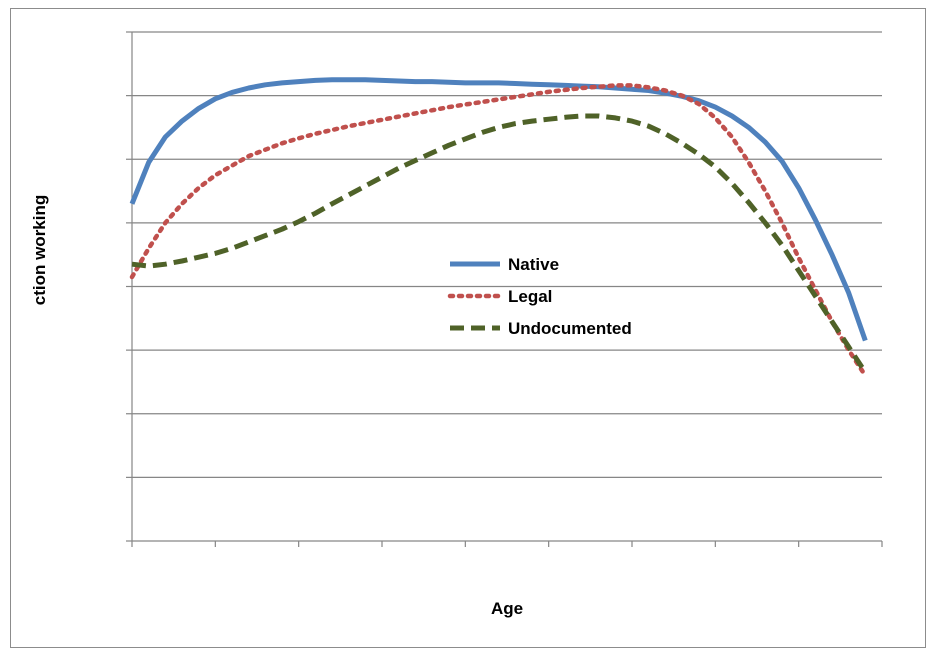  Describe the element at coordinates (530, 296) in the screenshot. I see `legend-label-legal: Legal` at that location.